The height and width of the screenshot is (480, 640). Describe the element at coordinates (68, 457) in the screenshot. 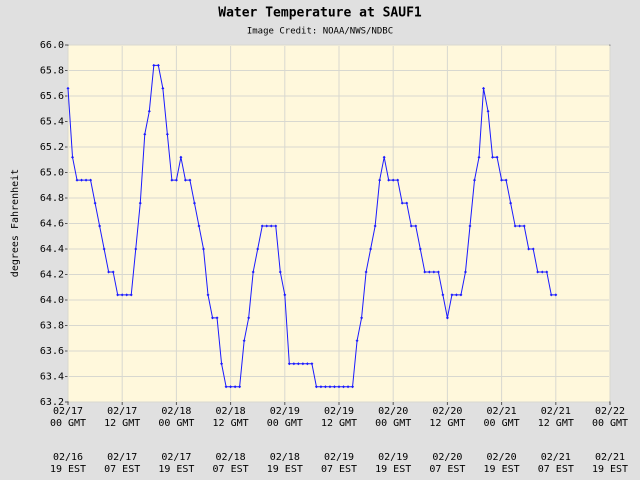

I see `x-tick-local-date: 02/16` at that location.